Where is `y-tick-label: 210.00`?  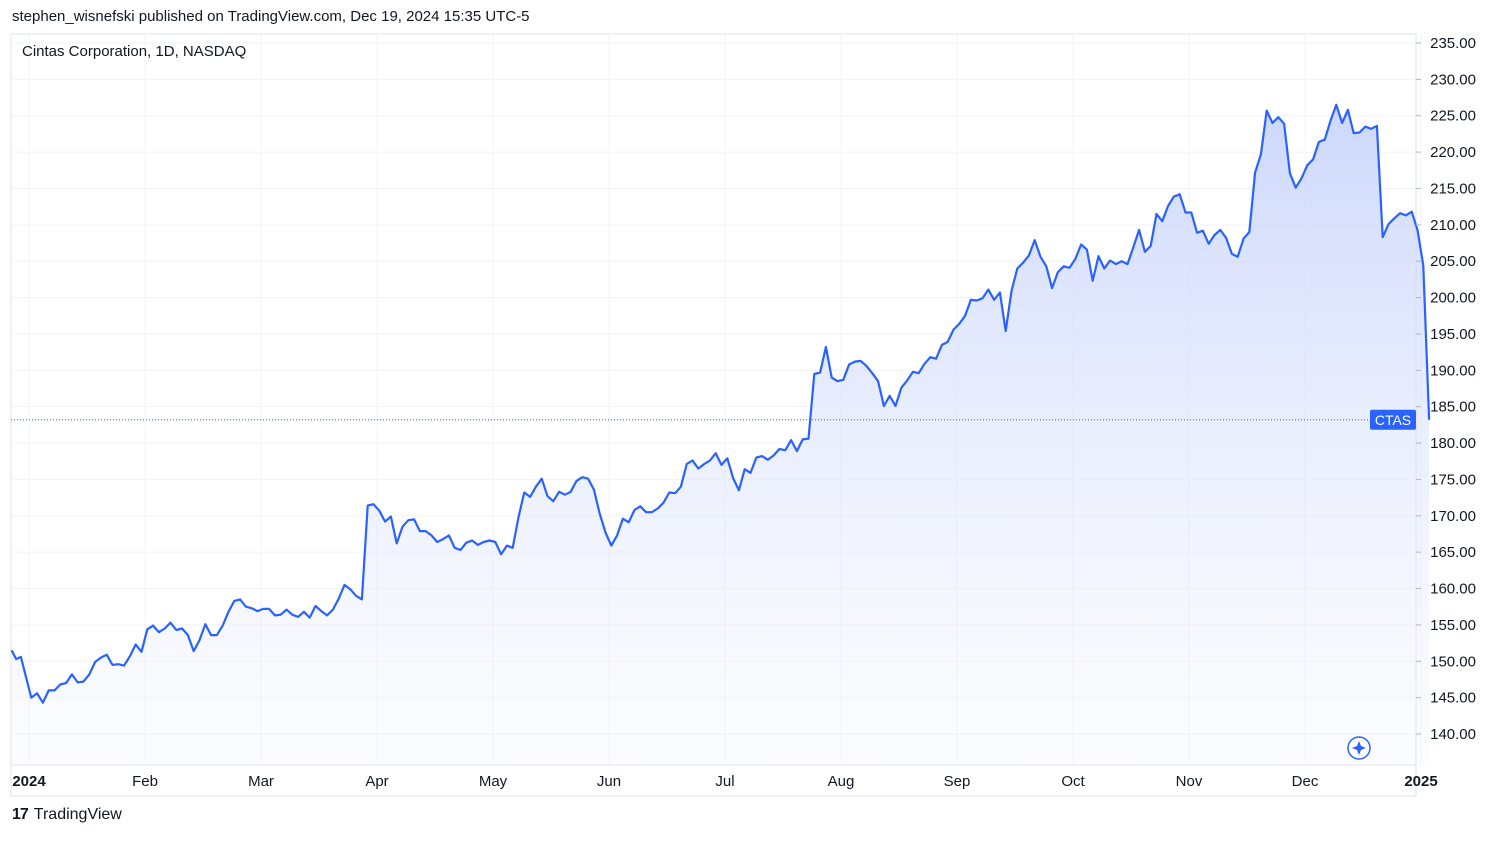
y-tick-label: 210.00 is located at coordinates (1453, 225).